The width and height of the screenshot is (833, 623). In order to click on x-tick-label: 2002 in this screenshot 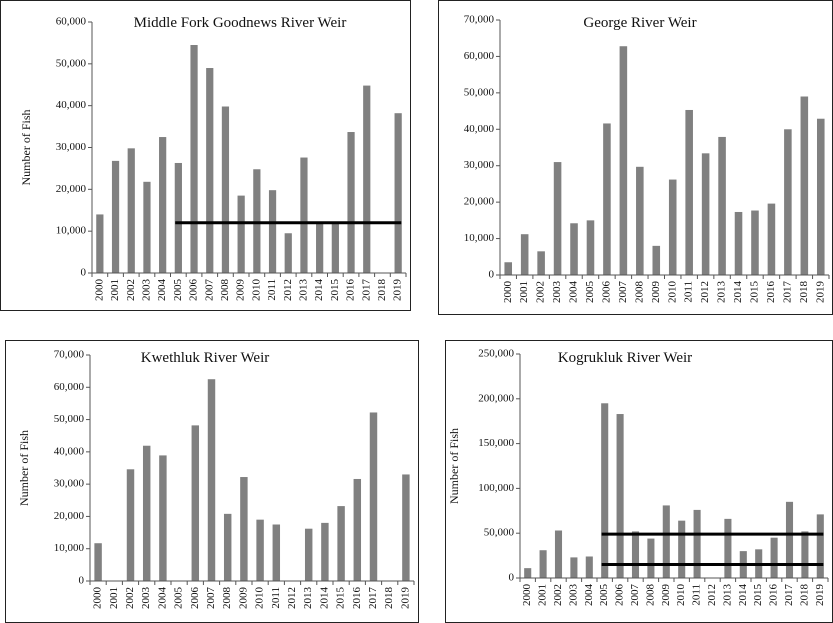, I will do `click(558, 595)`.